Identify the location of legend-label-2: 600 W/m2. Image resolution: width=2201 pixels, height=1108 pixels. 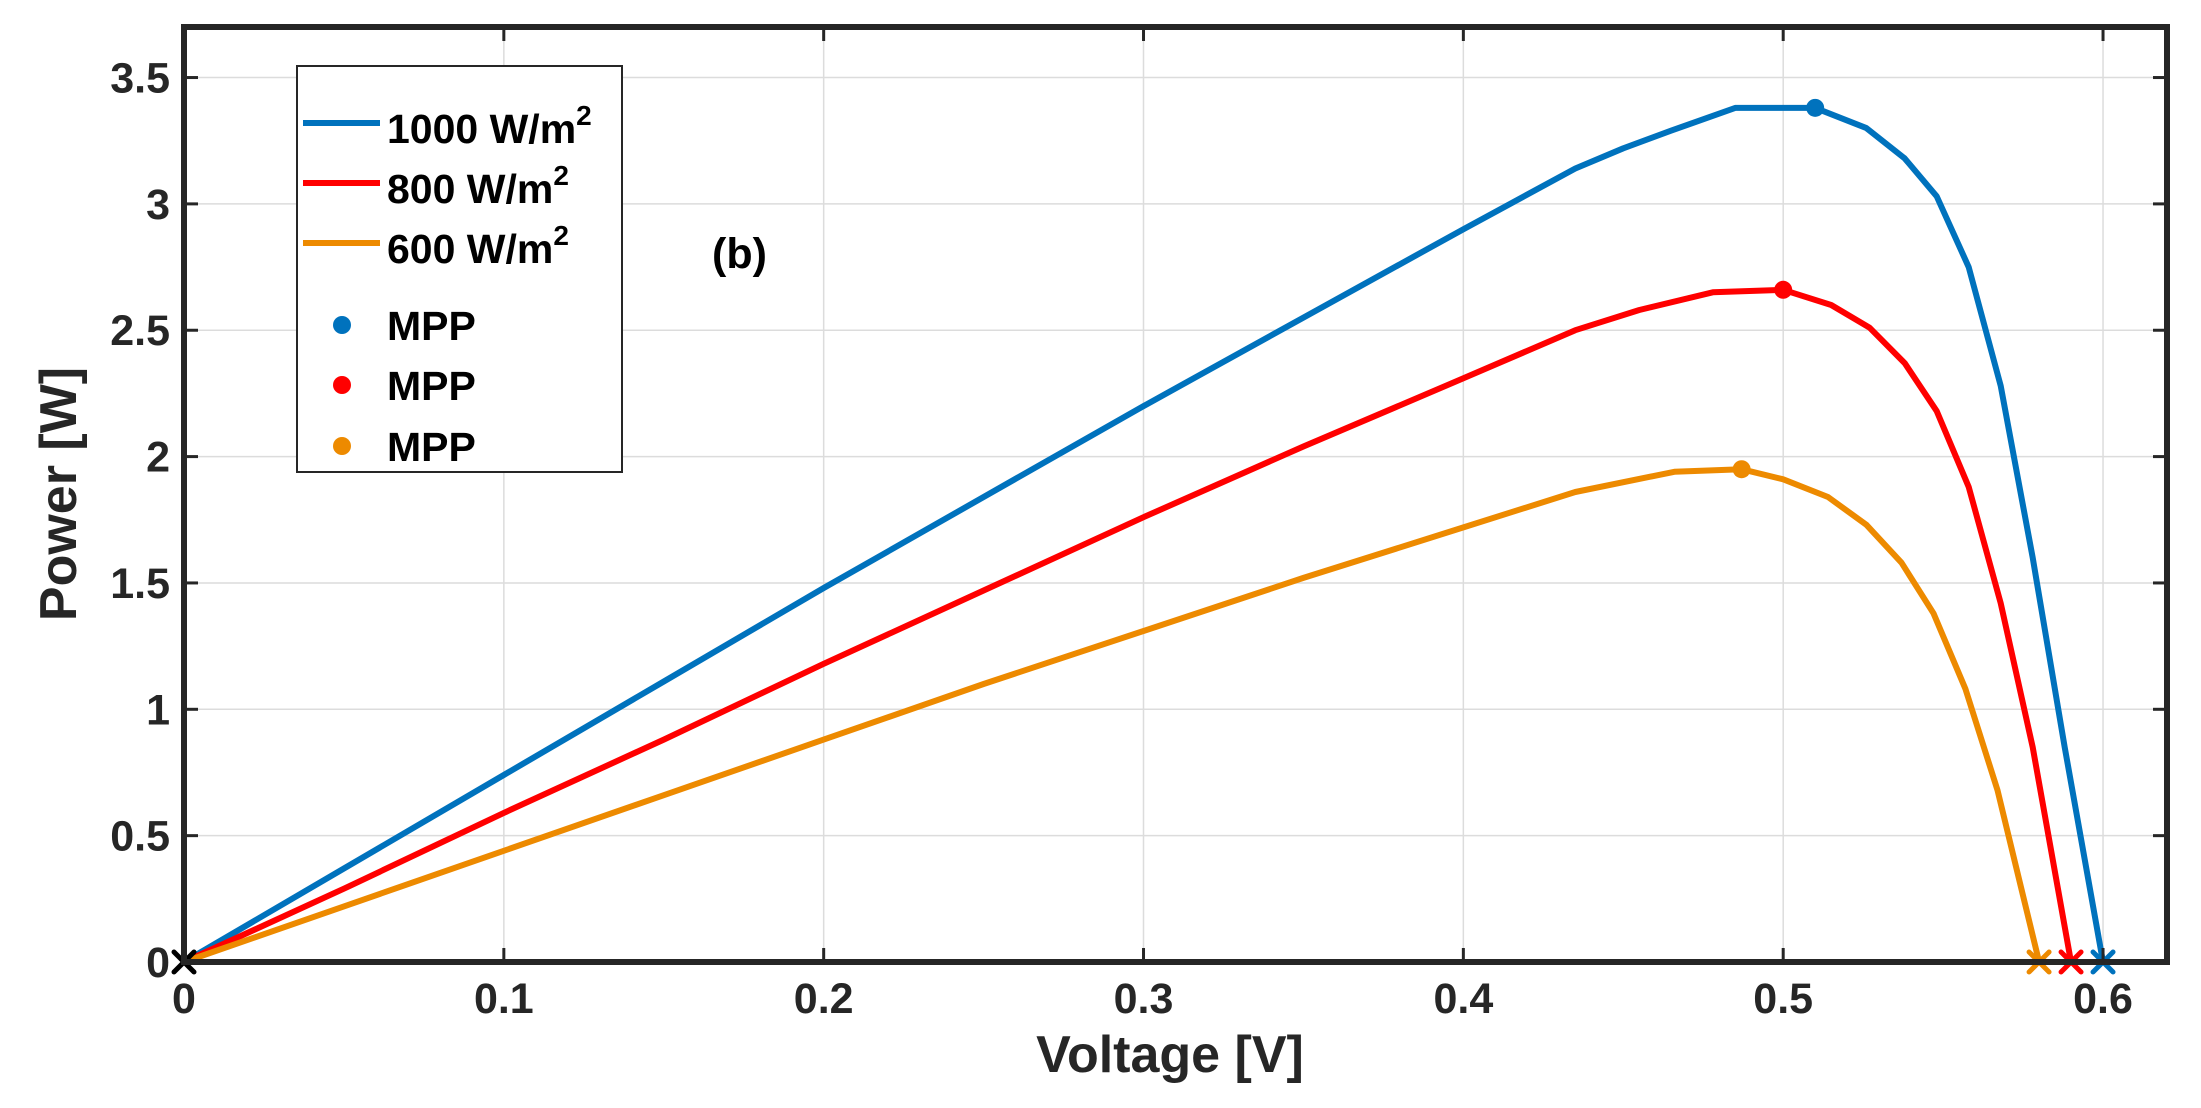
(478, 246).